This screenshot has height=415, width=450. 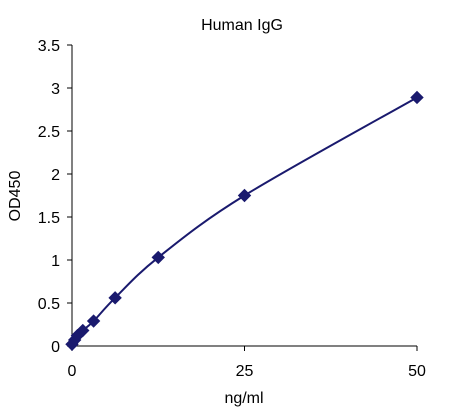 What do you see at coordinates (243, 398) in the screenshot?
I see `x-axis-title: ng/ml` at bounding box center [243, 398].